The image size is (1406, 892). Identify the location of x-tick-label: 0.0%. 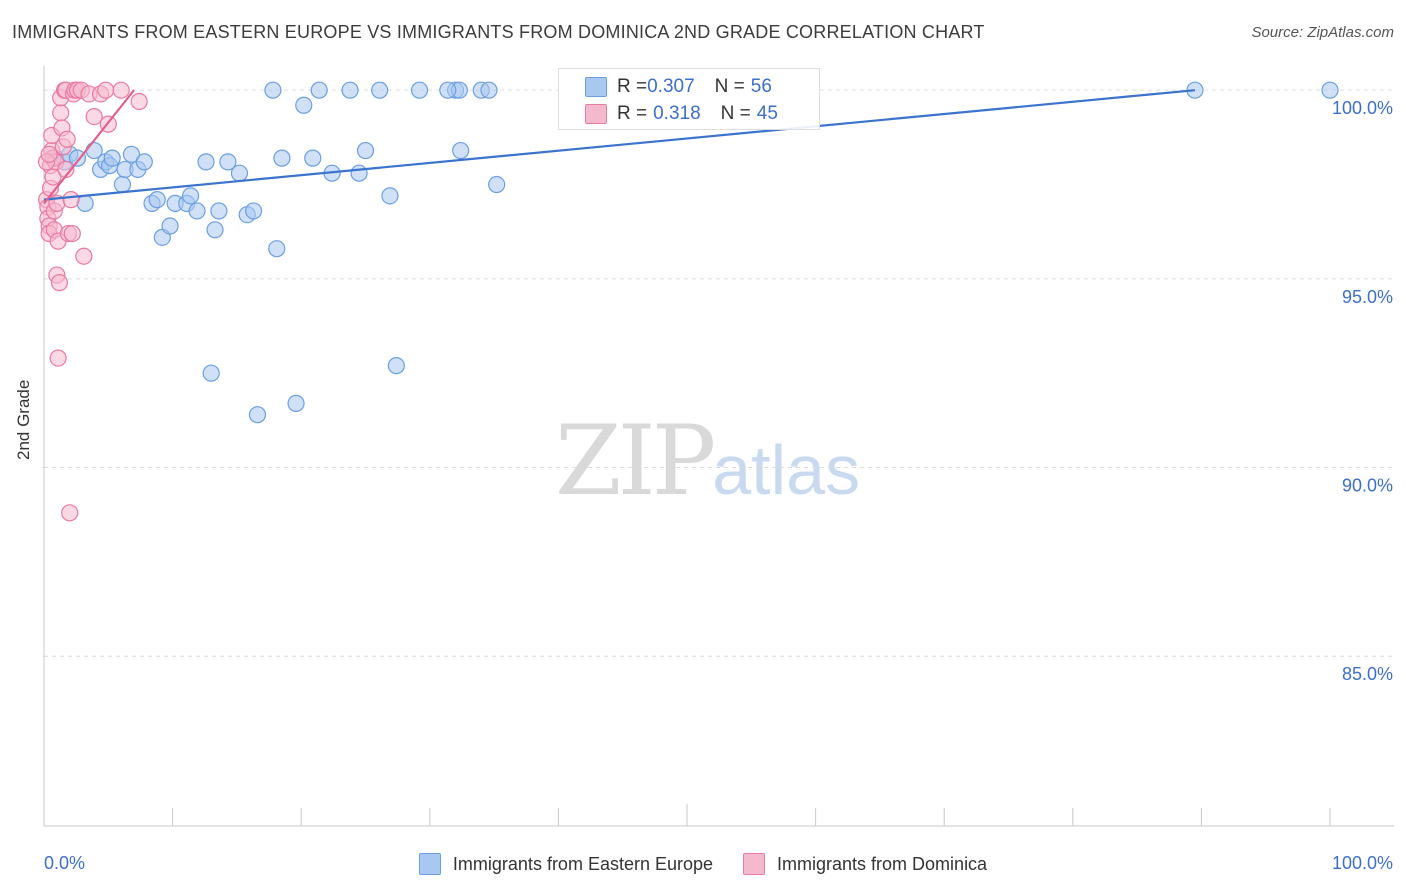
(64, 863).